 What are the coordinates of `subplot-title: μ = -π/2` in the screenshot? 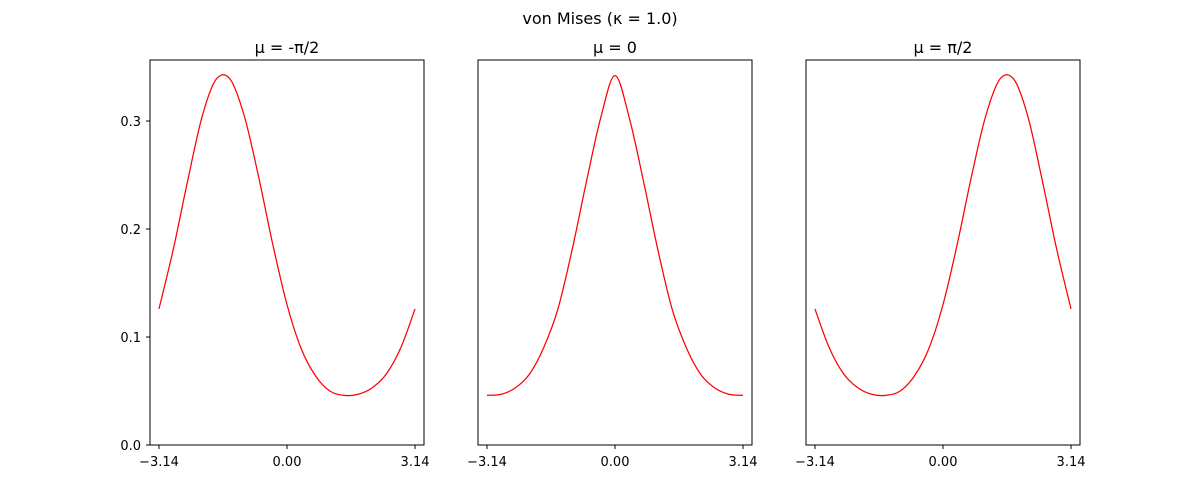 It's located at (287, 47).